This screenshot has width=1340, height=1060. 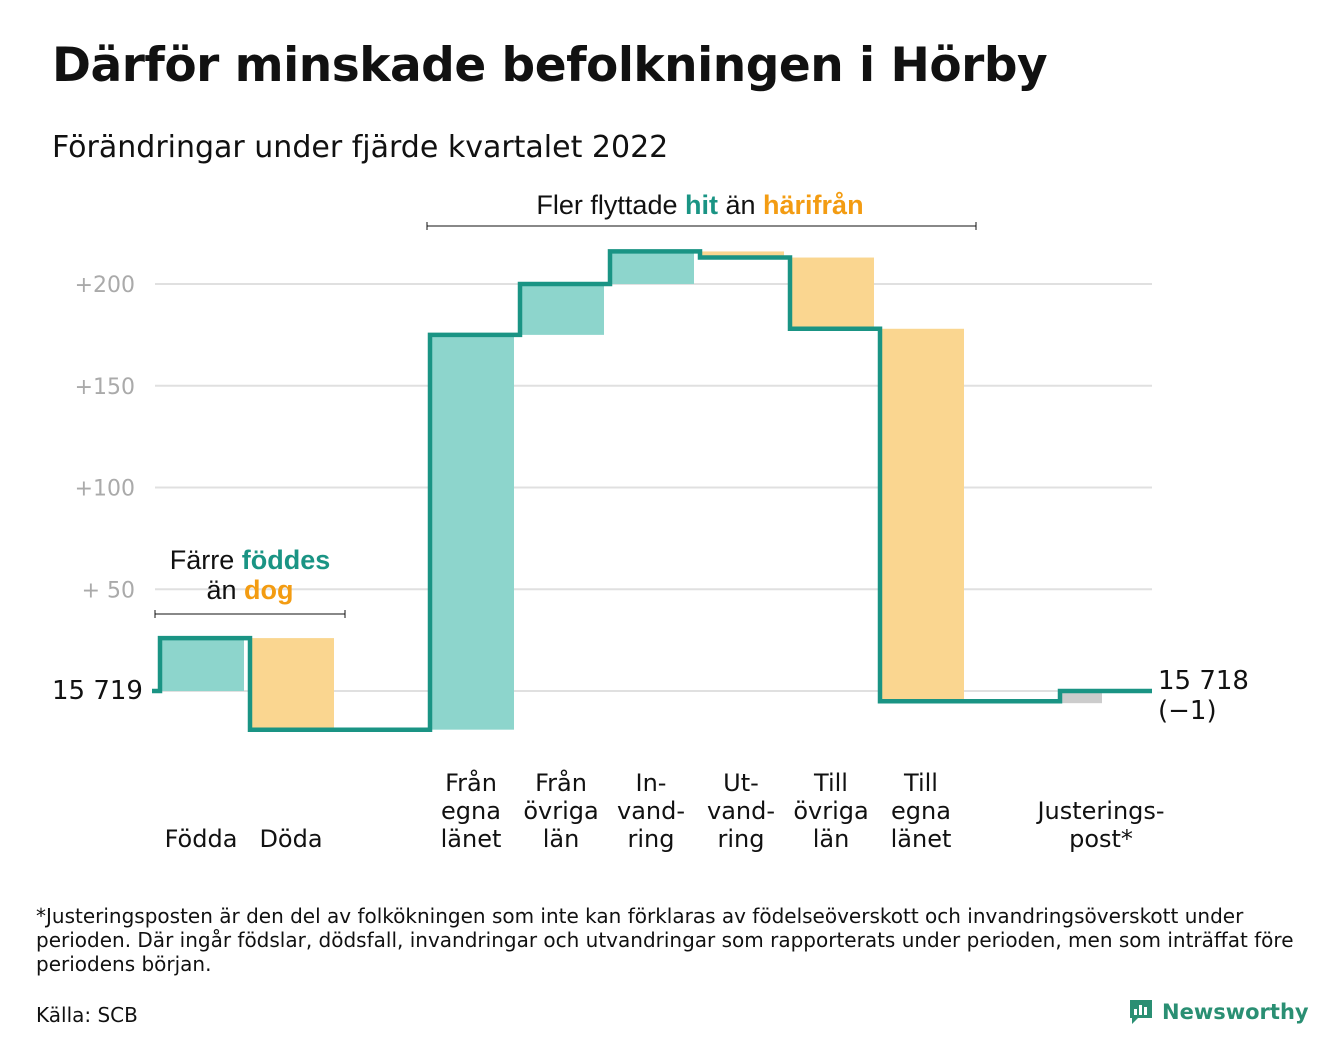 What do you see at coordinates (550, 65) in the screenshot?
I see `chart-title: Därför minskade befolkningen i Hörby` at bounding box center [550, 65].